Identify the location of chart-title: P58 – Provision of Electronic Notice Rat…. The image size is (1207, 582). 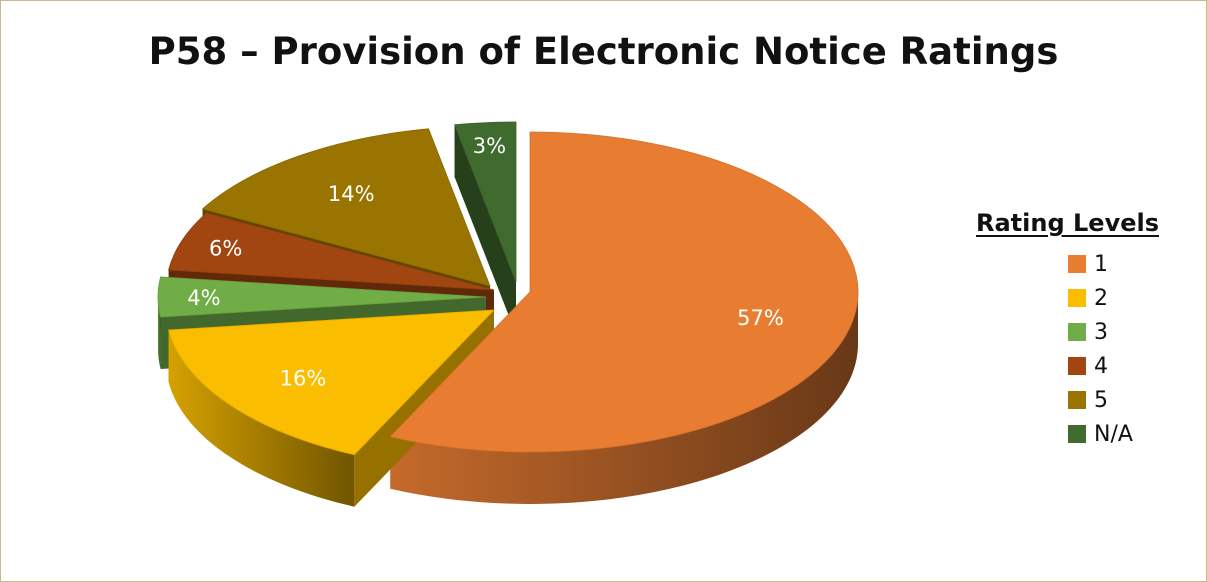
(603, 51).